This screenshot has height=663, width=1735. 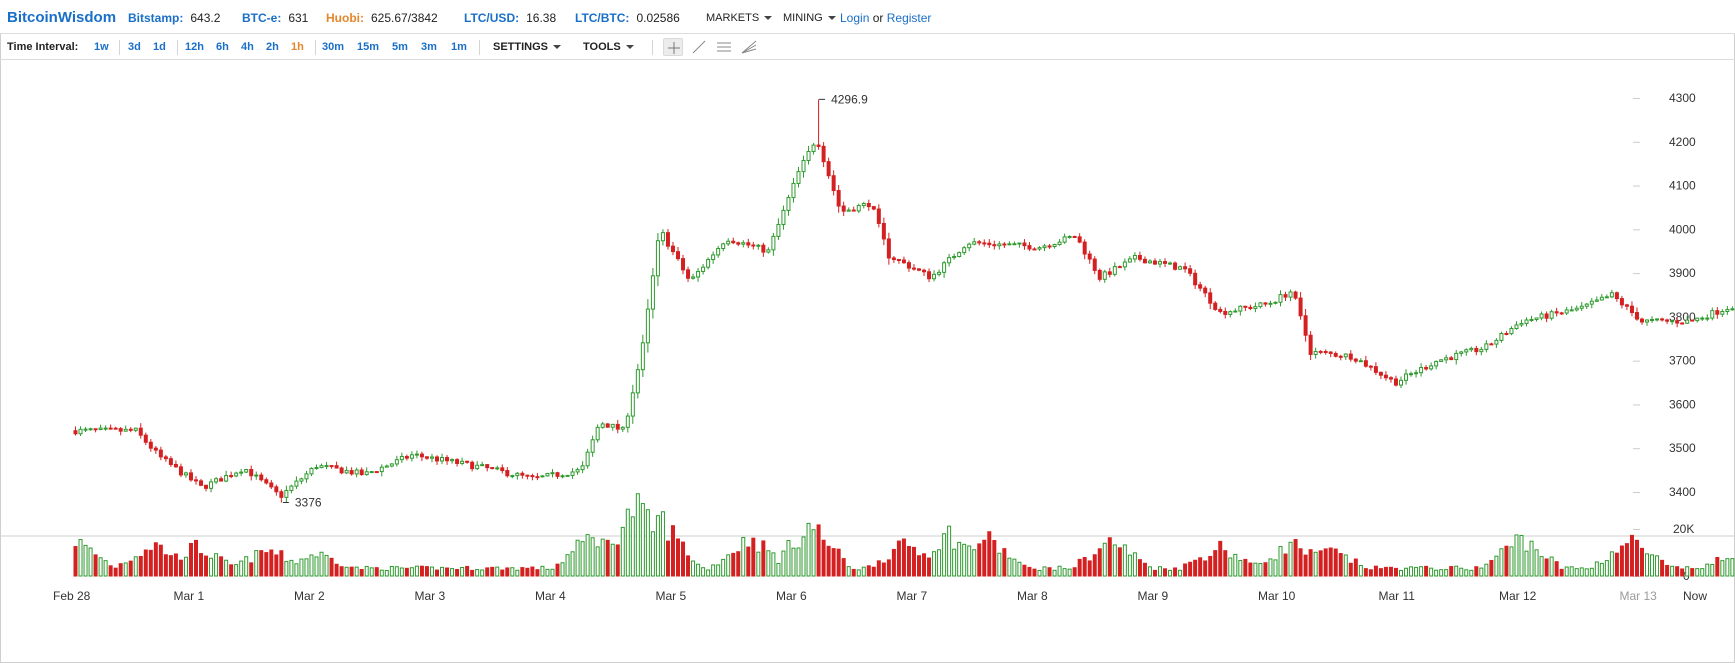 What do you see at coordinates (333, 47) in the screenshot?
I see `interval-30m: 30m` at bounding box center [333, 47].